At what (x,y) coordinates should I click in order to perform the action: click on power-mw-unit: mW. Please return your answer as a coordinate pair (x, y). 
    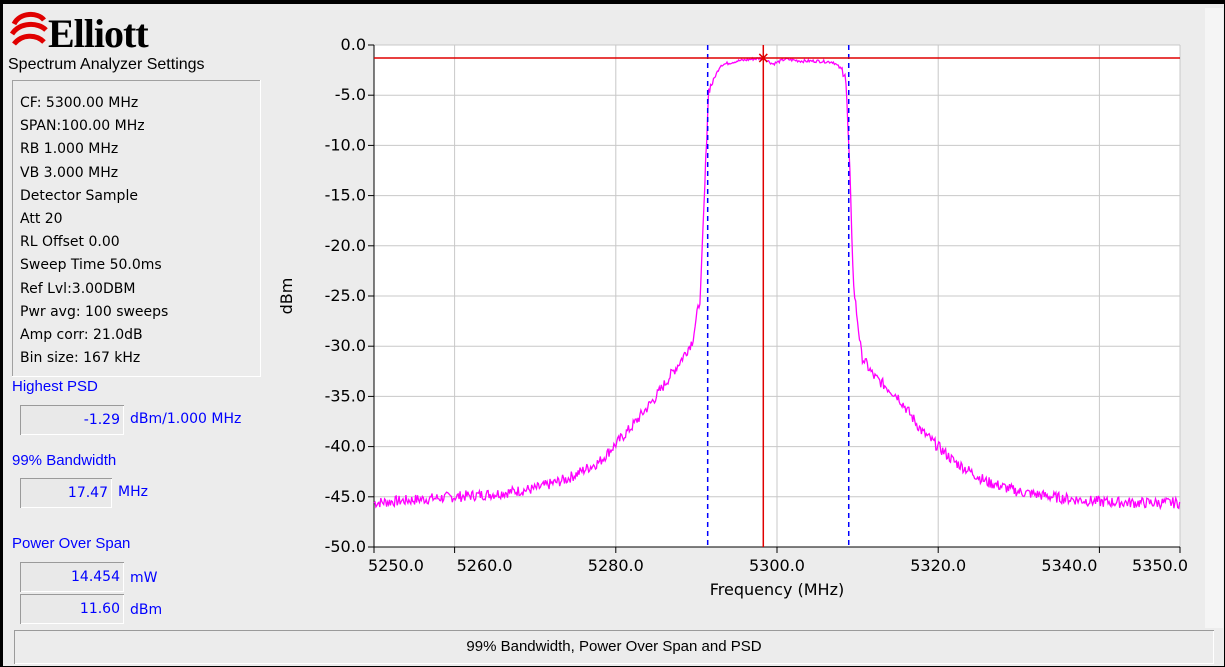
    Looking at the image, I should click on (144, 578).